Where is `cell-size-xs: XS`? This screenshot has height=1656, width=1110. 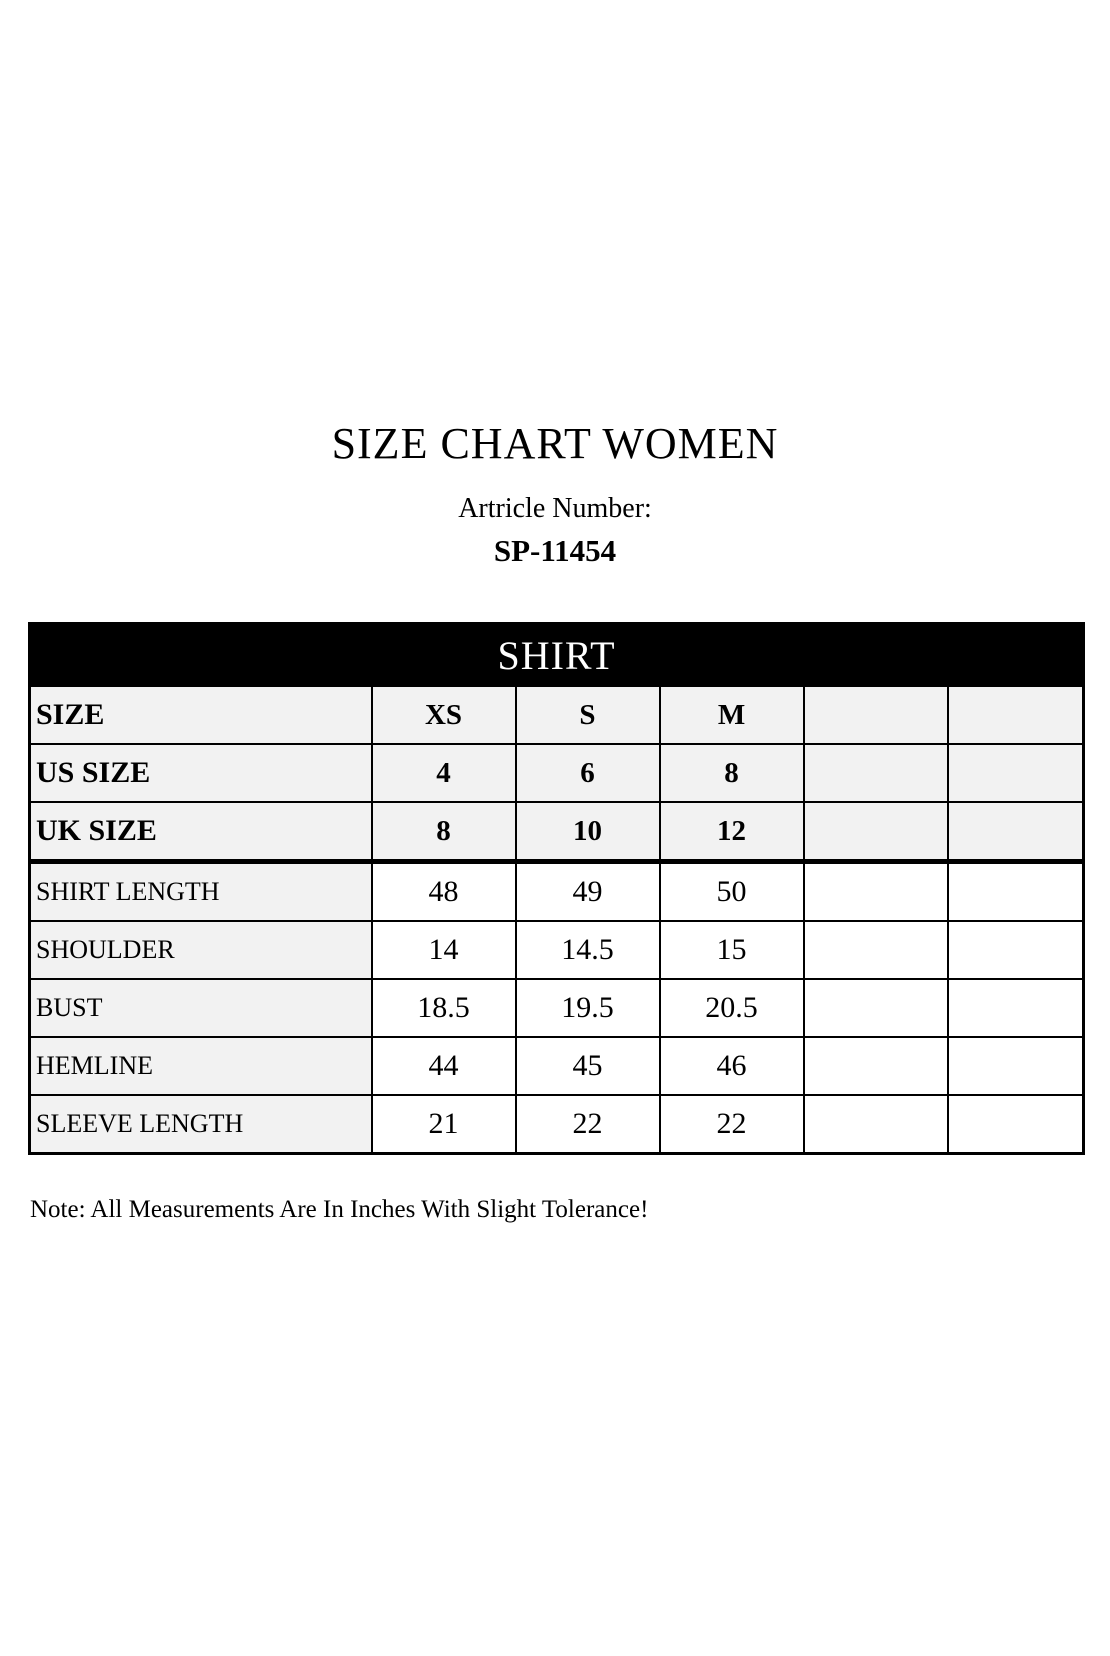 cell-size-xs: XS is located at coordinates (443, 715).